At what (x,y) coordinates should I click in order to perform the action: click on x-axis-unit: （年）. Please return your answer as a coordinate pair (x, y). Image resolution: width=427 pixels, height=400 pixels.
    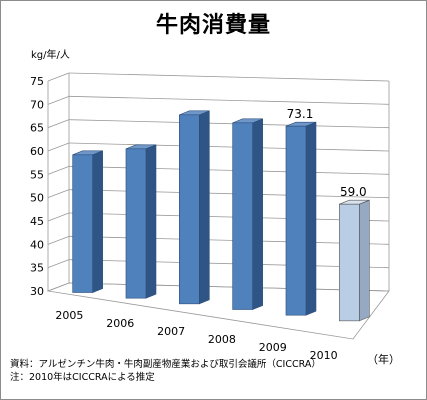
    Looking at the image, I should click on (383, 359).